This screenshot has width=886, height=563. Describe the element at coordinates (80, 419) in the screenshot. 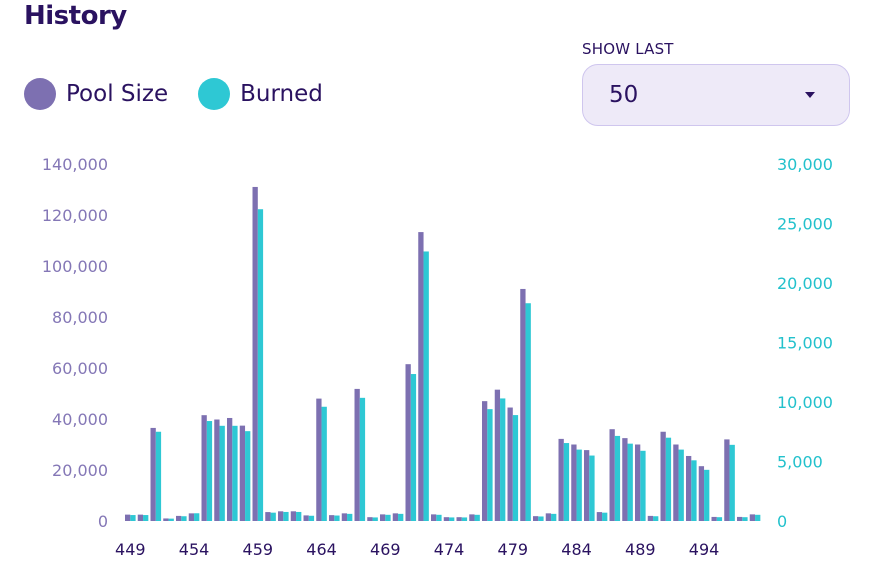

I see `y-left-tick-label: 40,000` at that location.